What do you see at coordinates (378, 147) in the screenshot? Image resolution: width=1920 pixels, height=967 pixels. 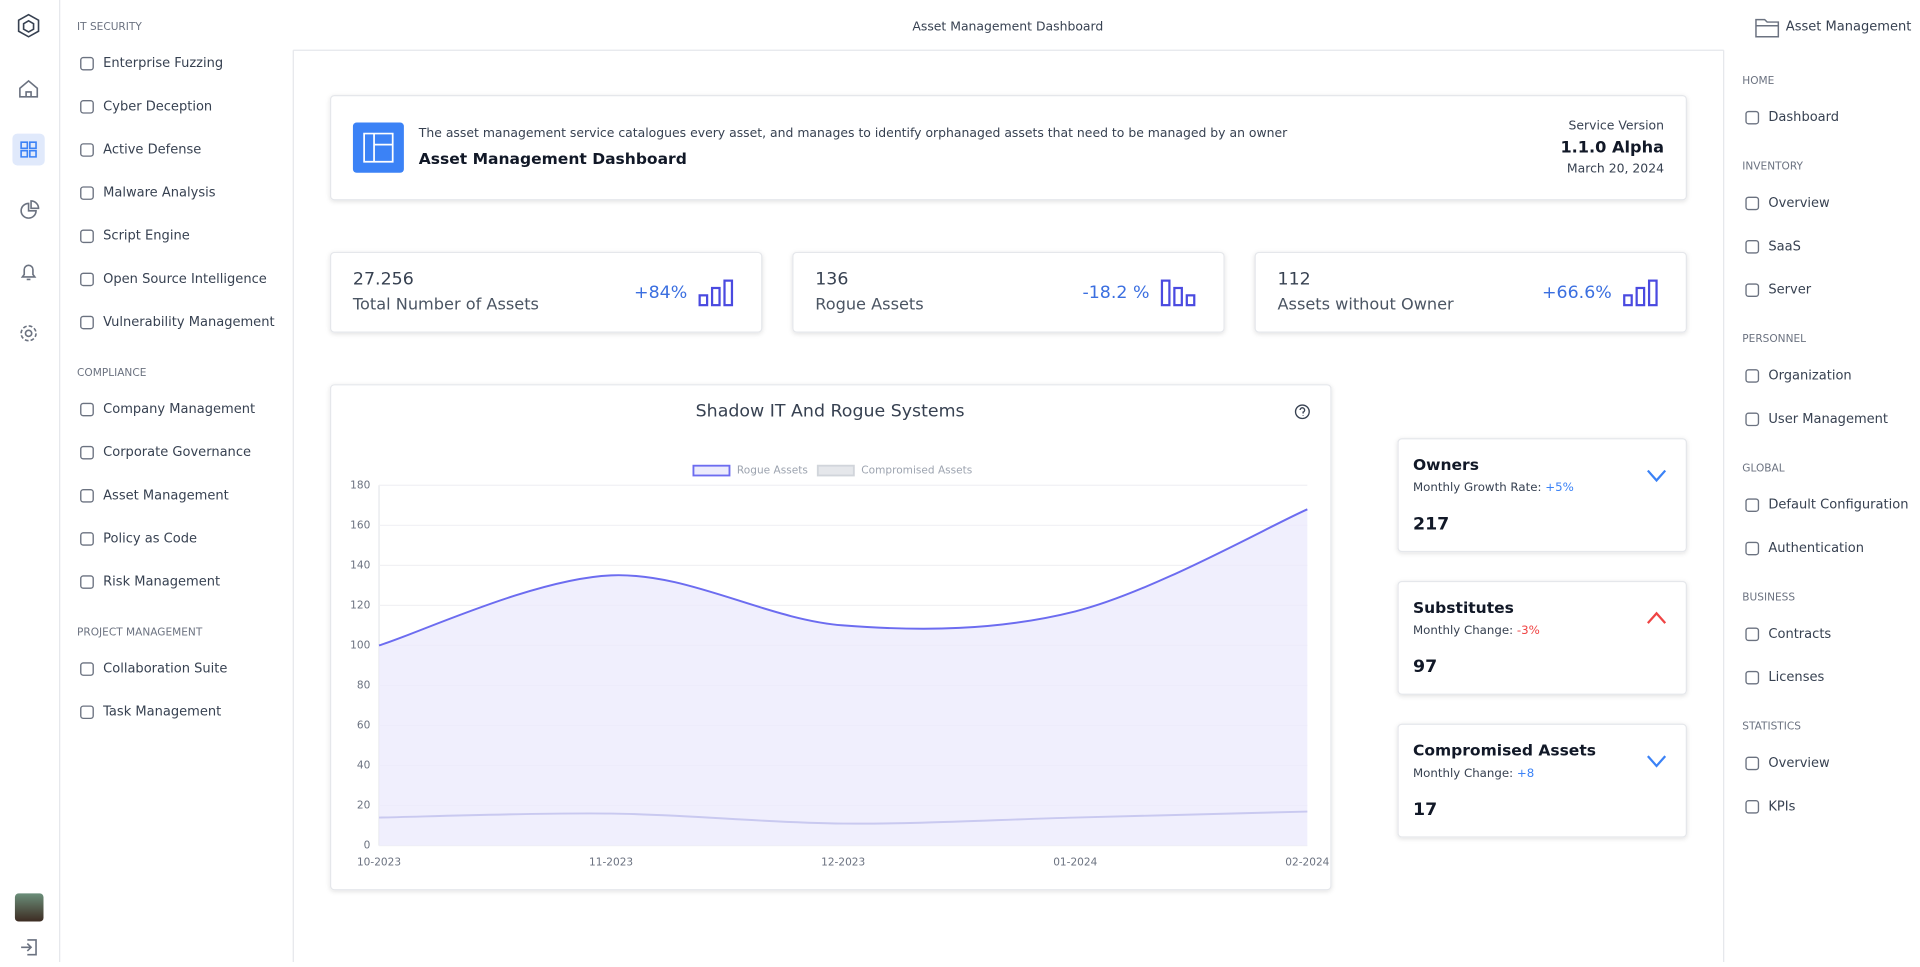 I see `banner-icon` at bounding box center [378, 147].